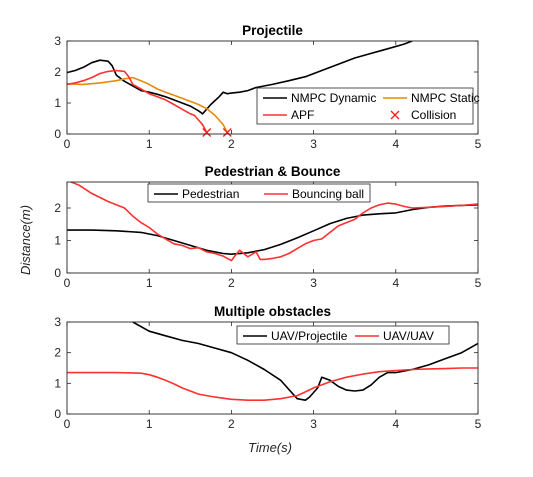  What do you see at coordinates (210, 194) in the screenshot?
I see `legend-label-pedestrian: Pedestrian` at bounding box center [210, 194].